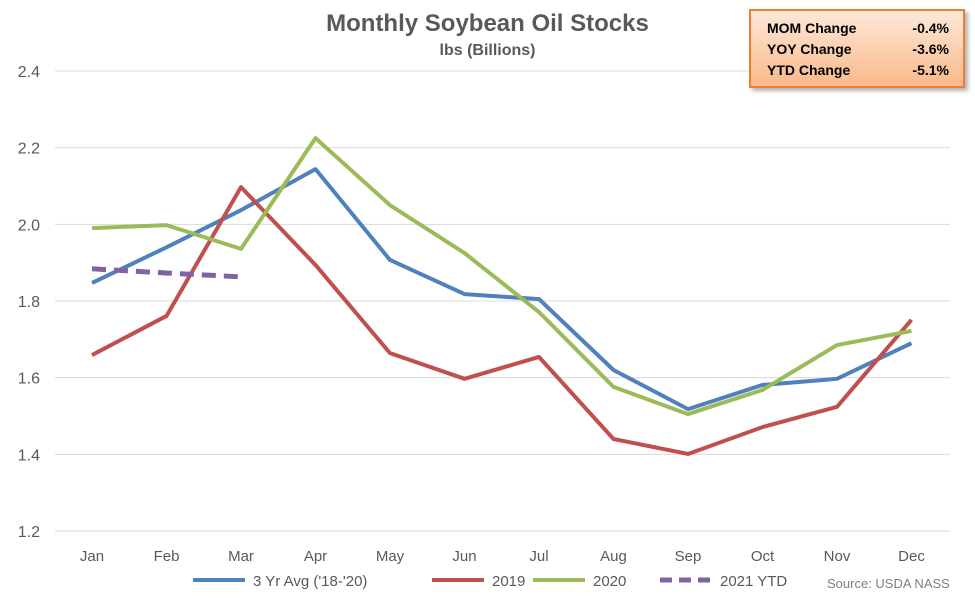 The image size is (975, 601). What do you see at coordinates (837, 556) in the screenshot?
I see `x-tick-label: Nov` at bounding box center [837, 556].